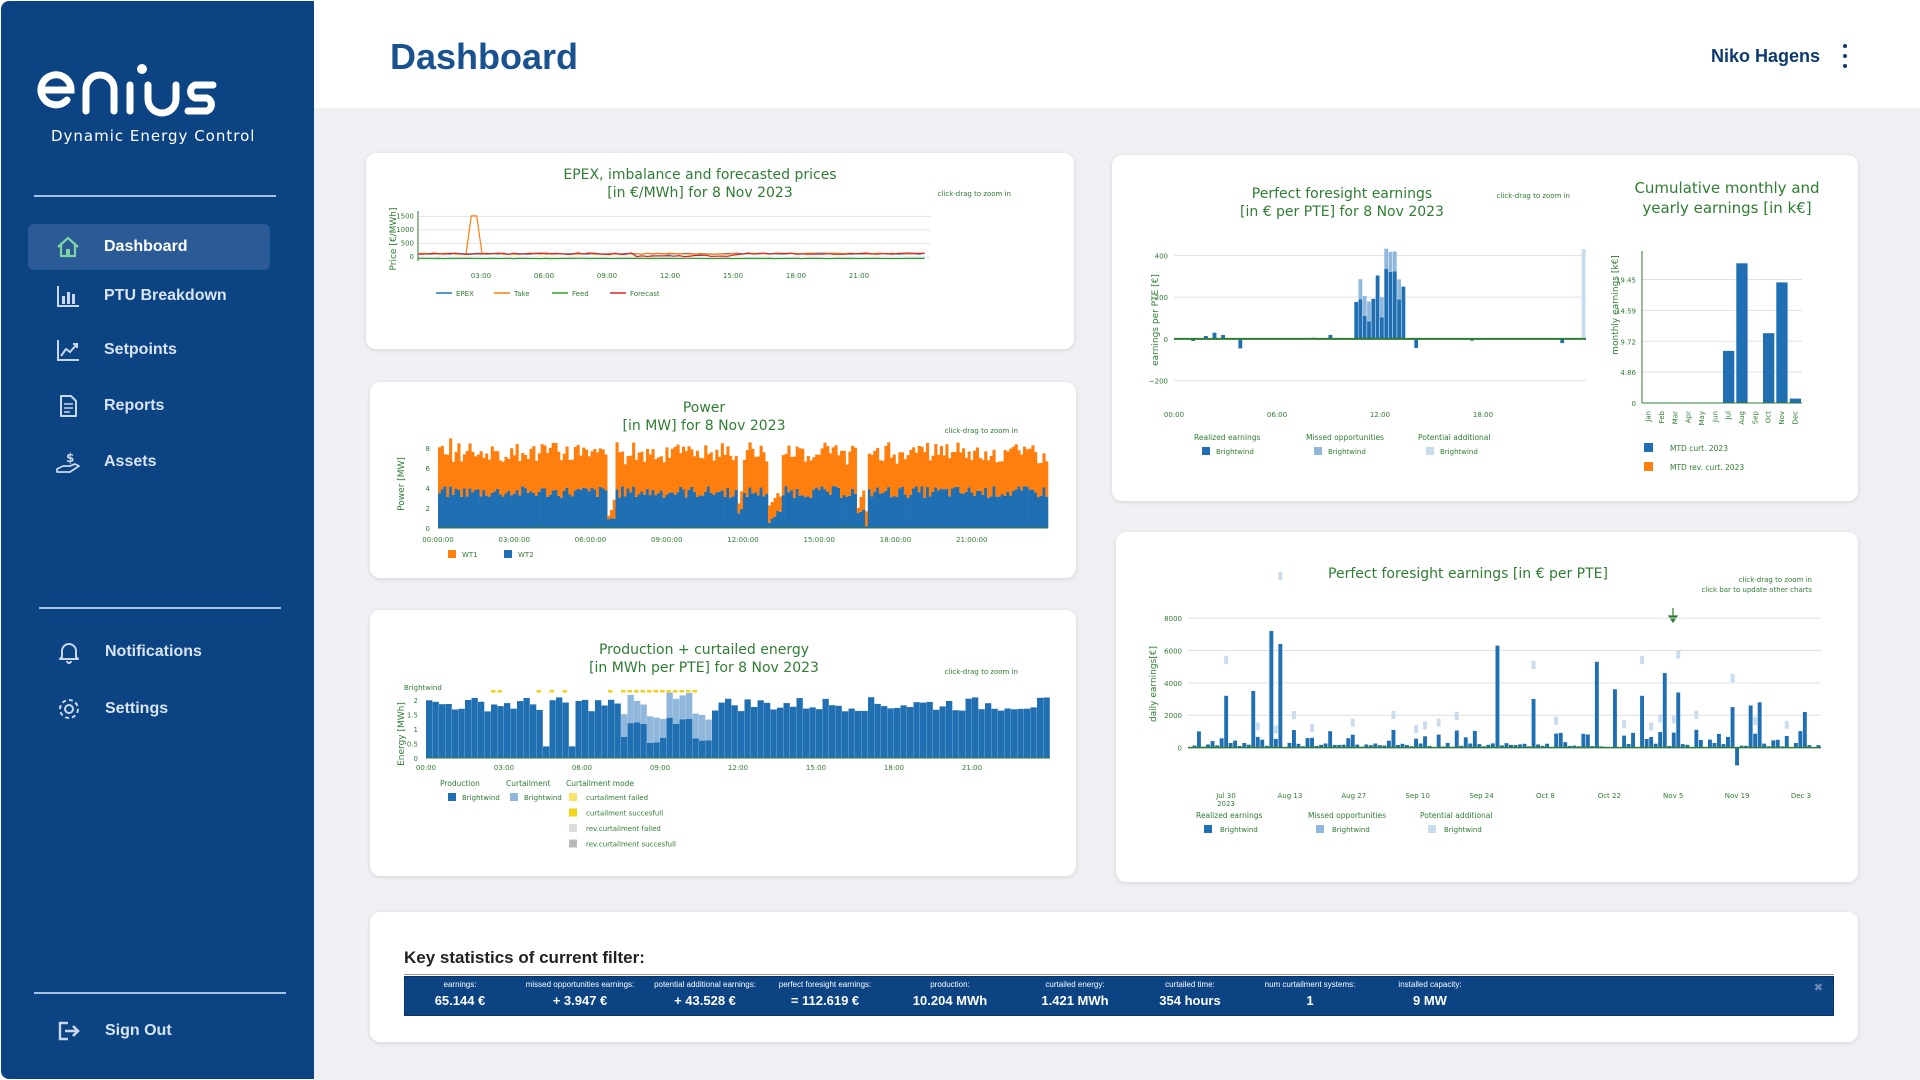 This screenshot has height=1080, width=1920. I want to click on tick-label: 21:00, so click(859, 276).